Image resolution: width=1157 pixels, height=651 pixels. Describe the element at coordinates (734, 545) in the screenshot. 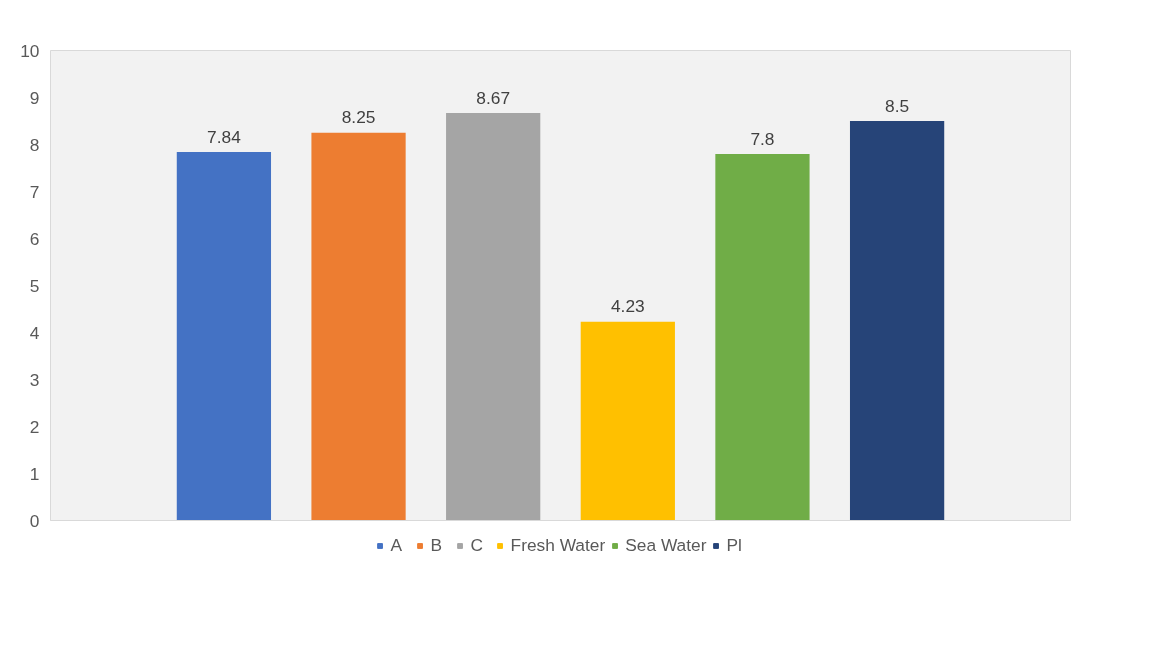

I see `legend-label: Pl` at that location.